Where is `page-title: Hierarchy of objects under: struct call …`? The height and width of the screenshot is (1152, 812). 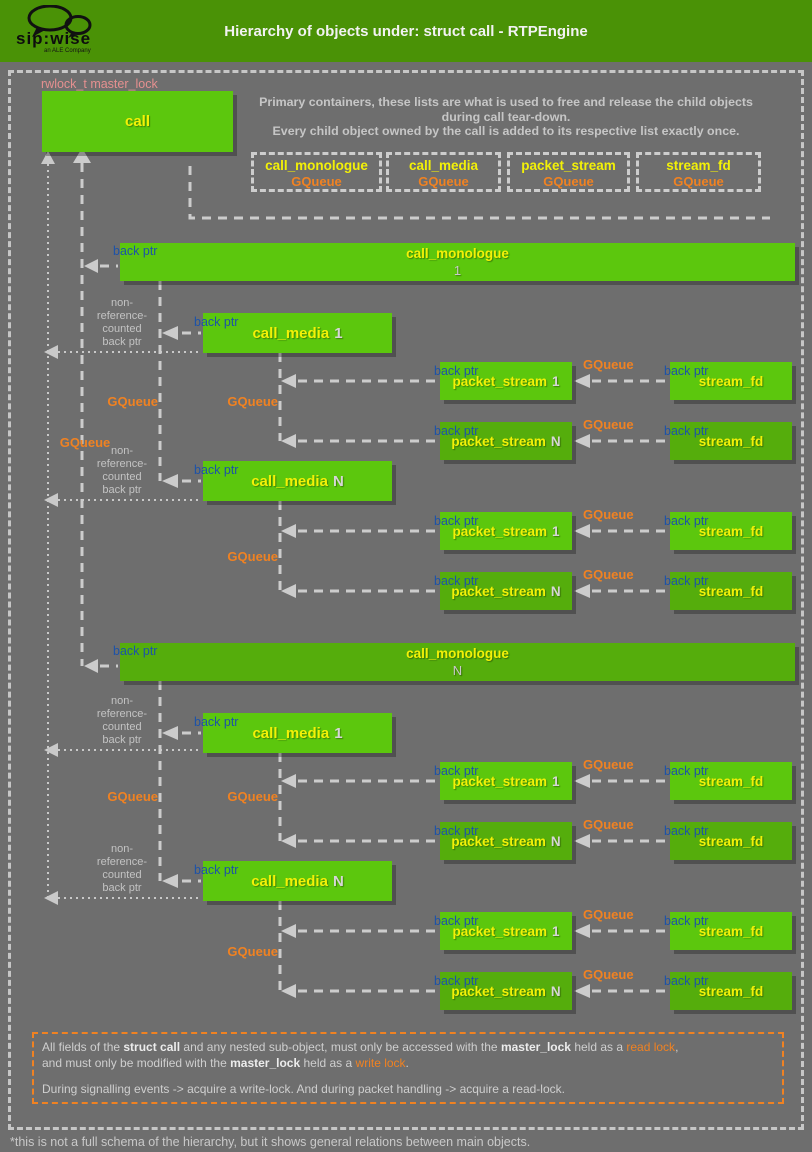
page-title: Hierarchy of objects under: struct call … is located at coordinates (406, 31).